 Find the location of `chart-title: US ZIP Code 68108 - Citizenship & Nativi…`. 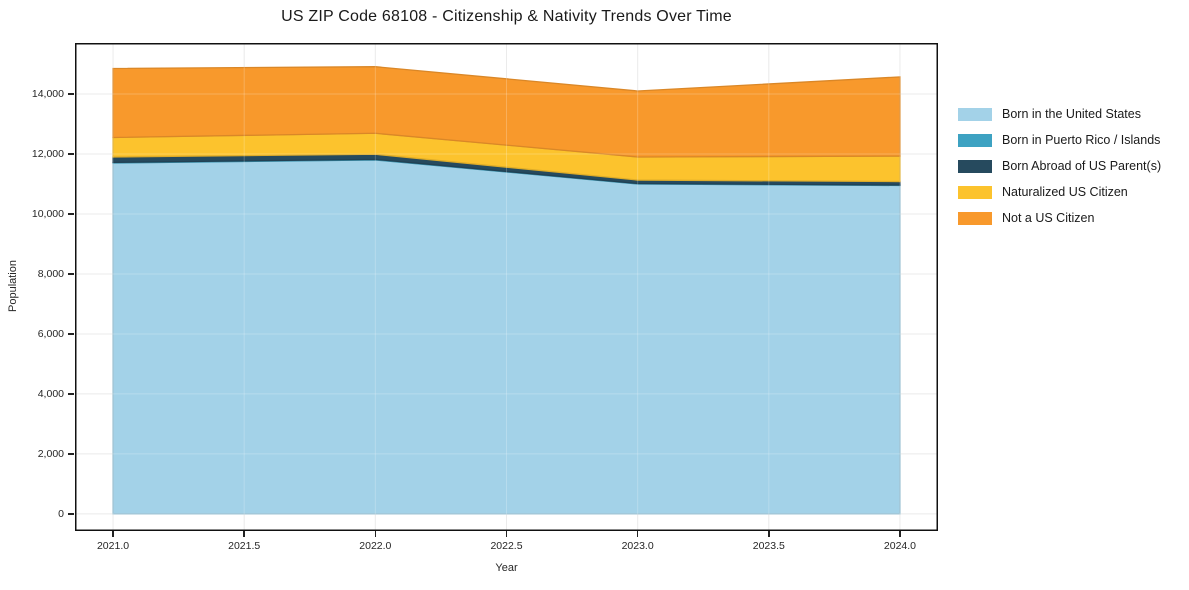

chart-title: US ZIP Code 68108 - Citizenship & Nativi… is located at coordinates (506, 16).